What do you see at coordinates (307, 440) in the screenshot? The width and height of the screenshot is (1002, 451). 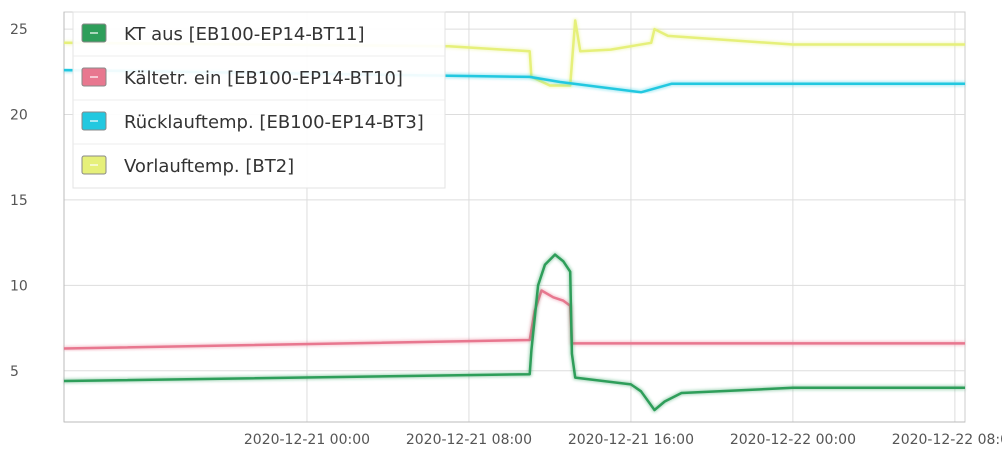 I see `x-tick-label: 2020-12-21 00:00` at bounding box center [307, 440].